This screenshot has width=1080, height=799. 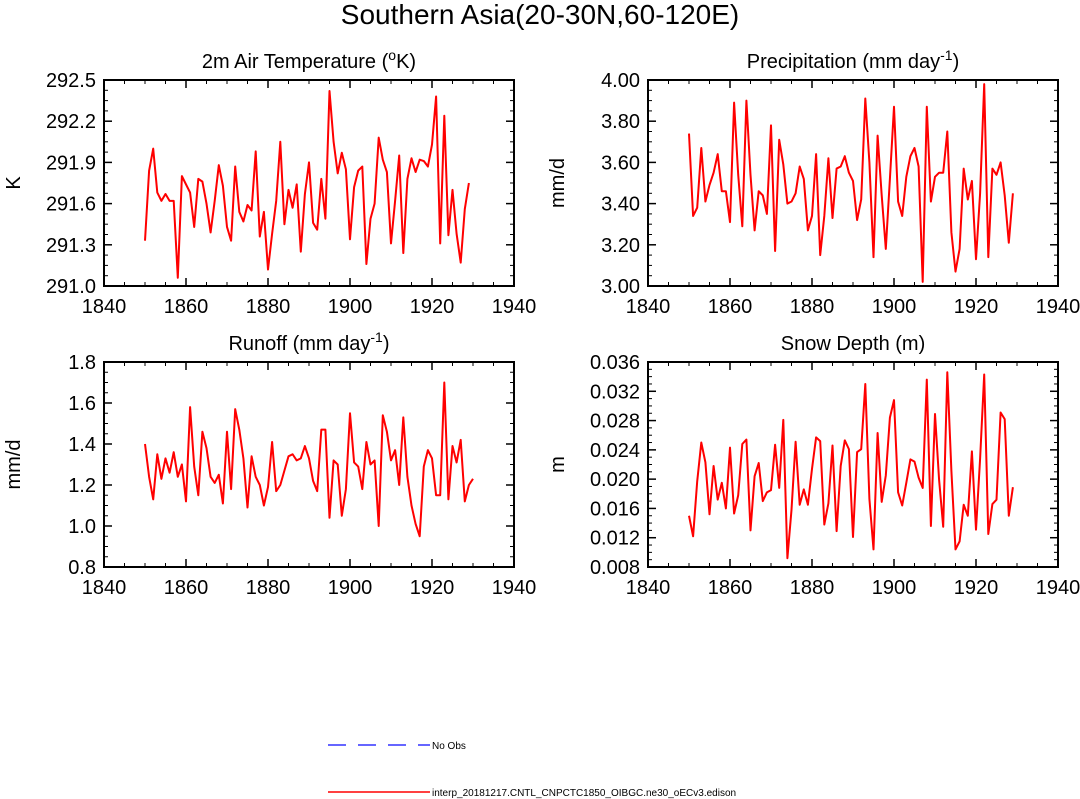 I want to click on y-tick-label: 0.8, so click(x=82, y=568).